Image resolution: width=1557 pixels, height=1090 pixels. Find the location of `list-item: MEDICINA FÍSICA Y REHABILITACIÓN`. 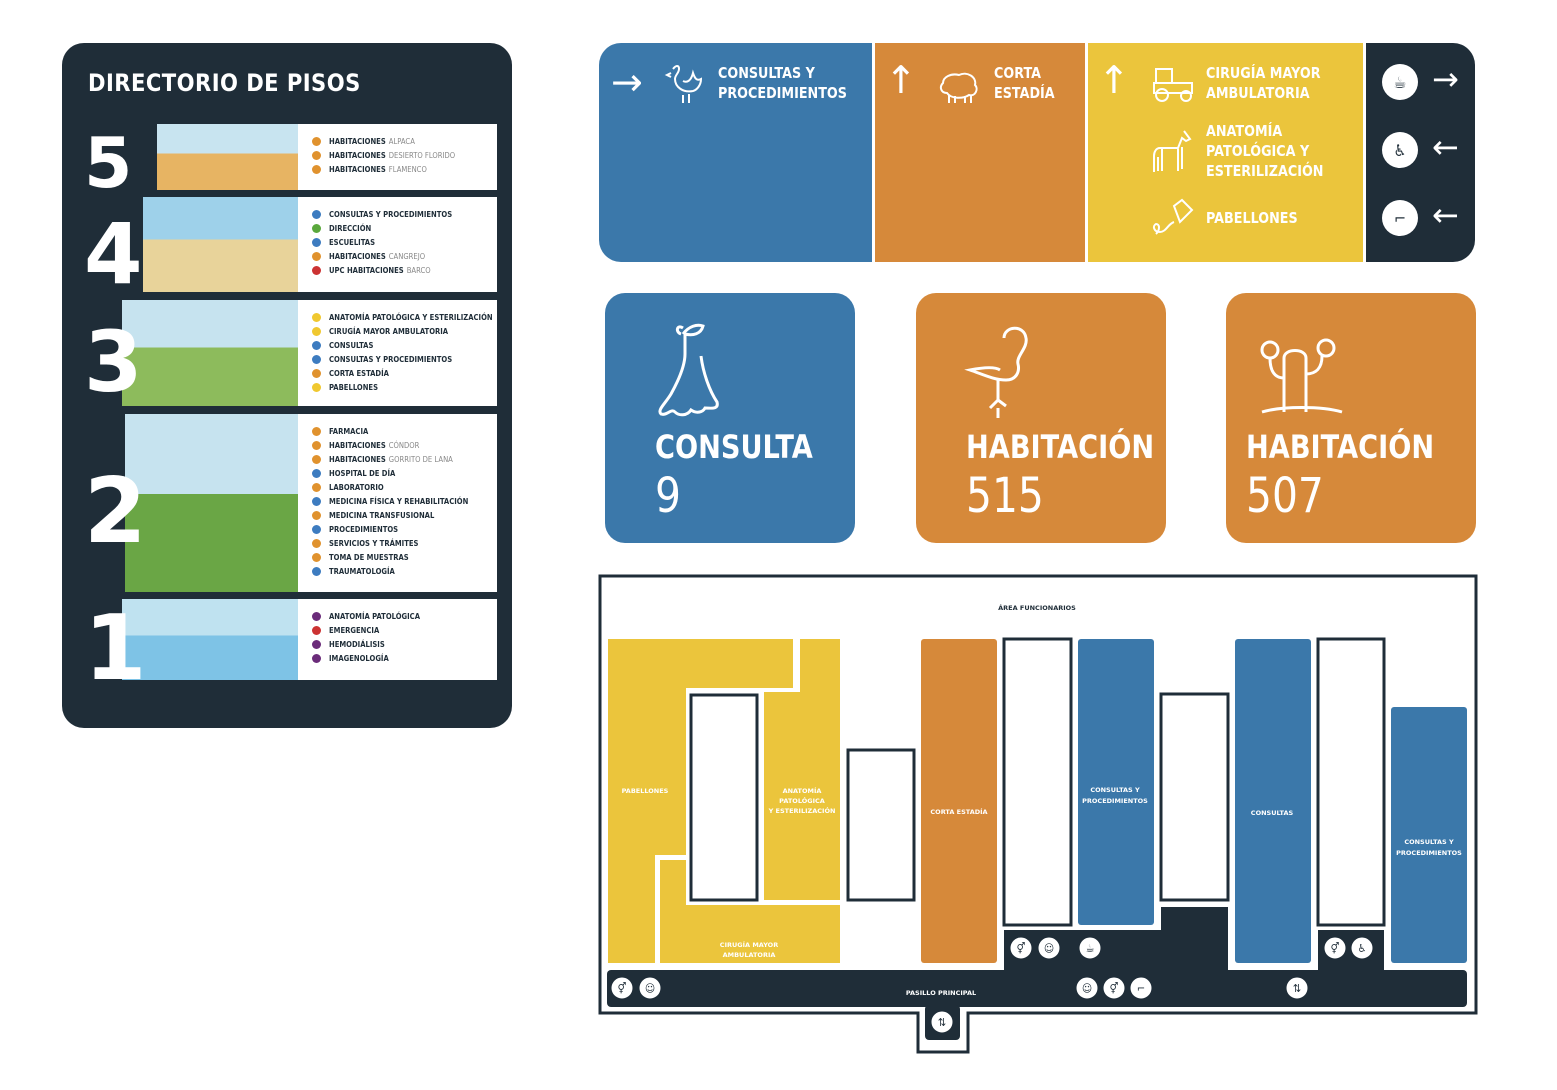

list-item: MEDICINA FÍSICA Y REHABILITACIÓN is located at coordinates (404, 501).